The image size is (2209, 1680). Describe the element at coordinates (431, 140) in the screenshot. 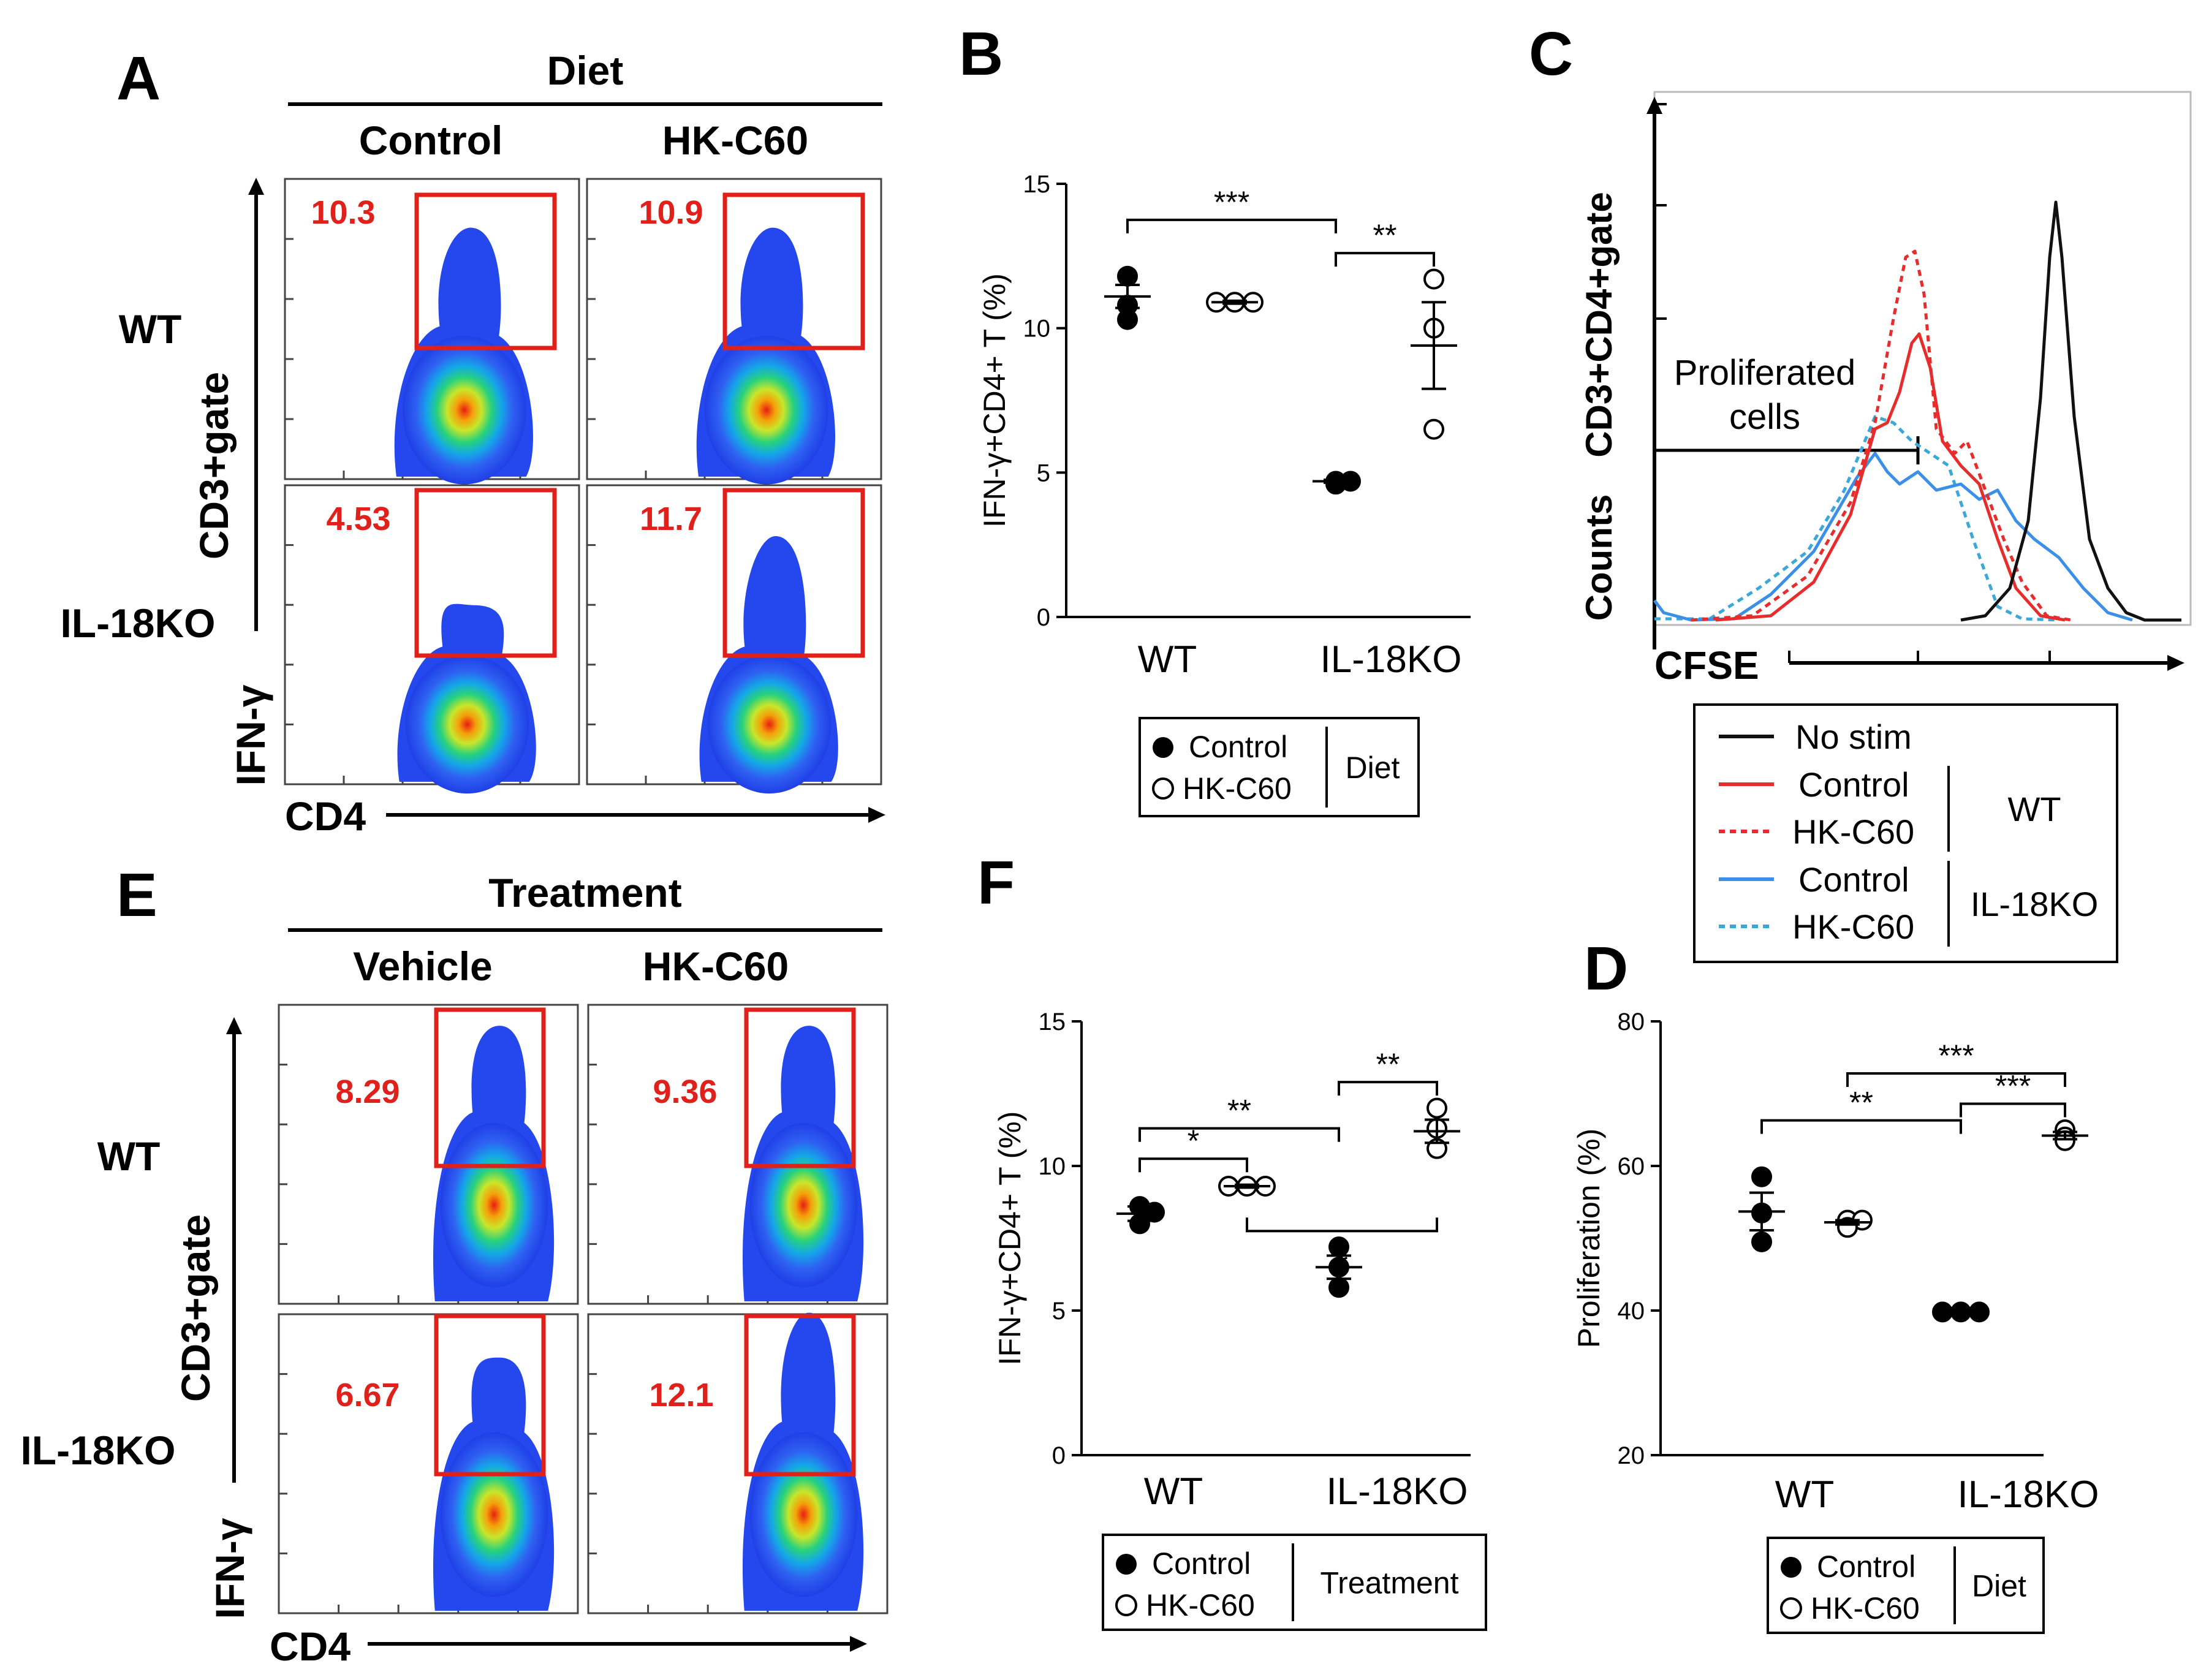

I see `panel-a-col-label-1: Control` at that location.